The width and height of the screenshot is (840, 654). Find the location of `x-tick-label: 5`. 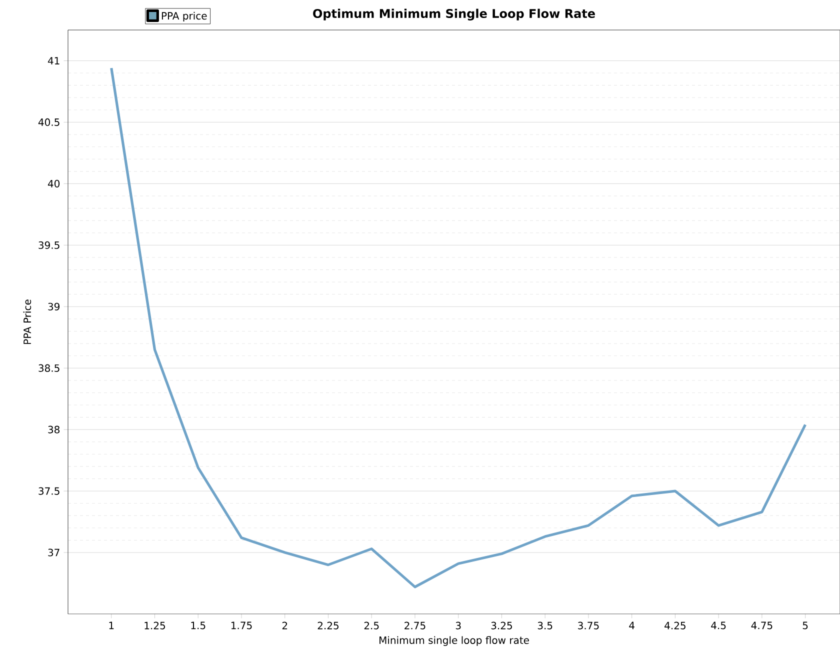

x-tick-label: 5 is located at coordinates (805, 626).